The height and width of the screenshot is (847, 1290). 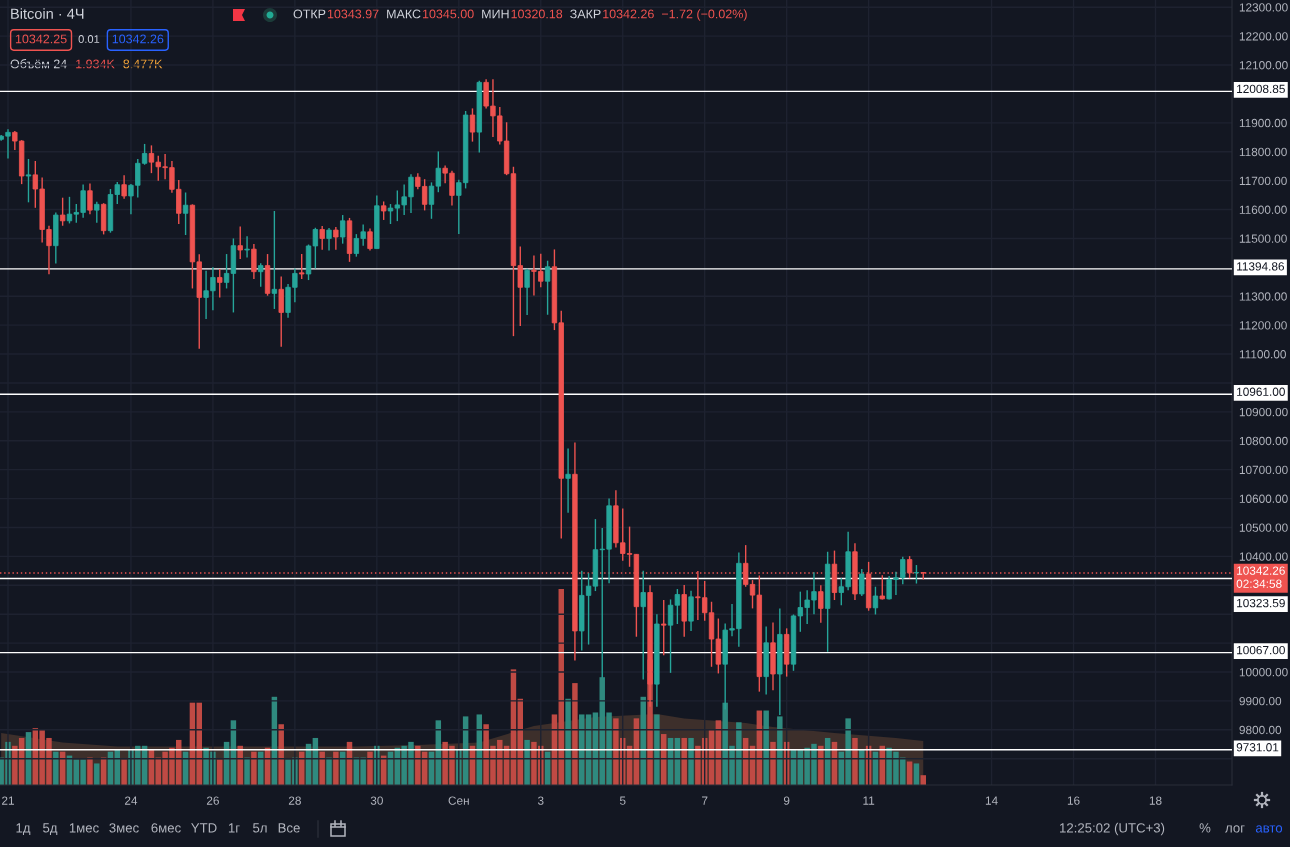 What do you see at coordinates (585, 14) in the screenshot?
I see `annotation: ЗАКР` at bounding box center [585, 14].